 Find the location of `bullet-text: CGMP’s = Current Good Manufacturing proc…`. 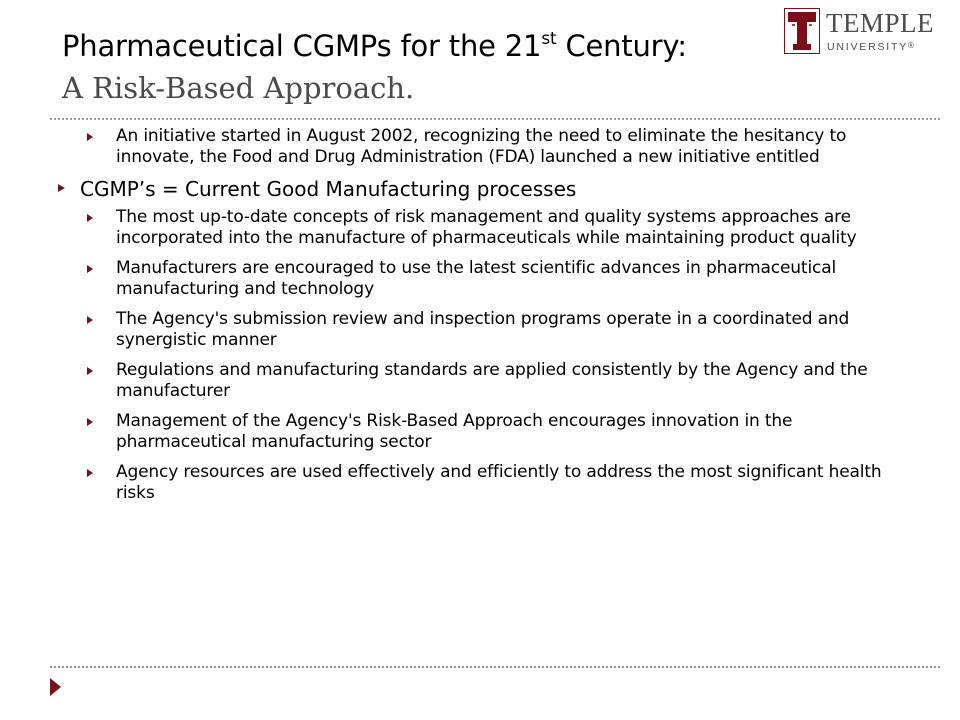

bullet-text: CGMP’s = Current Good Manufacturing proc… is located at coordinates (328, 189).